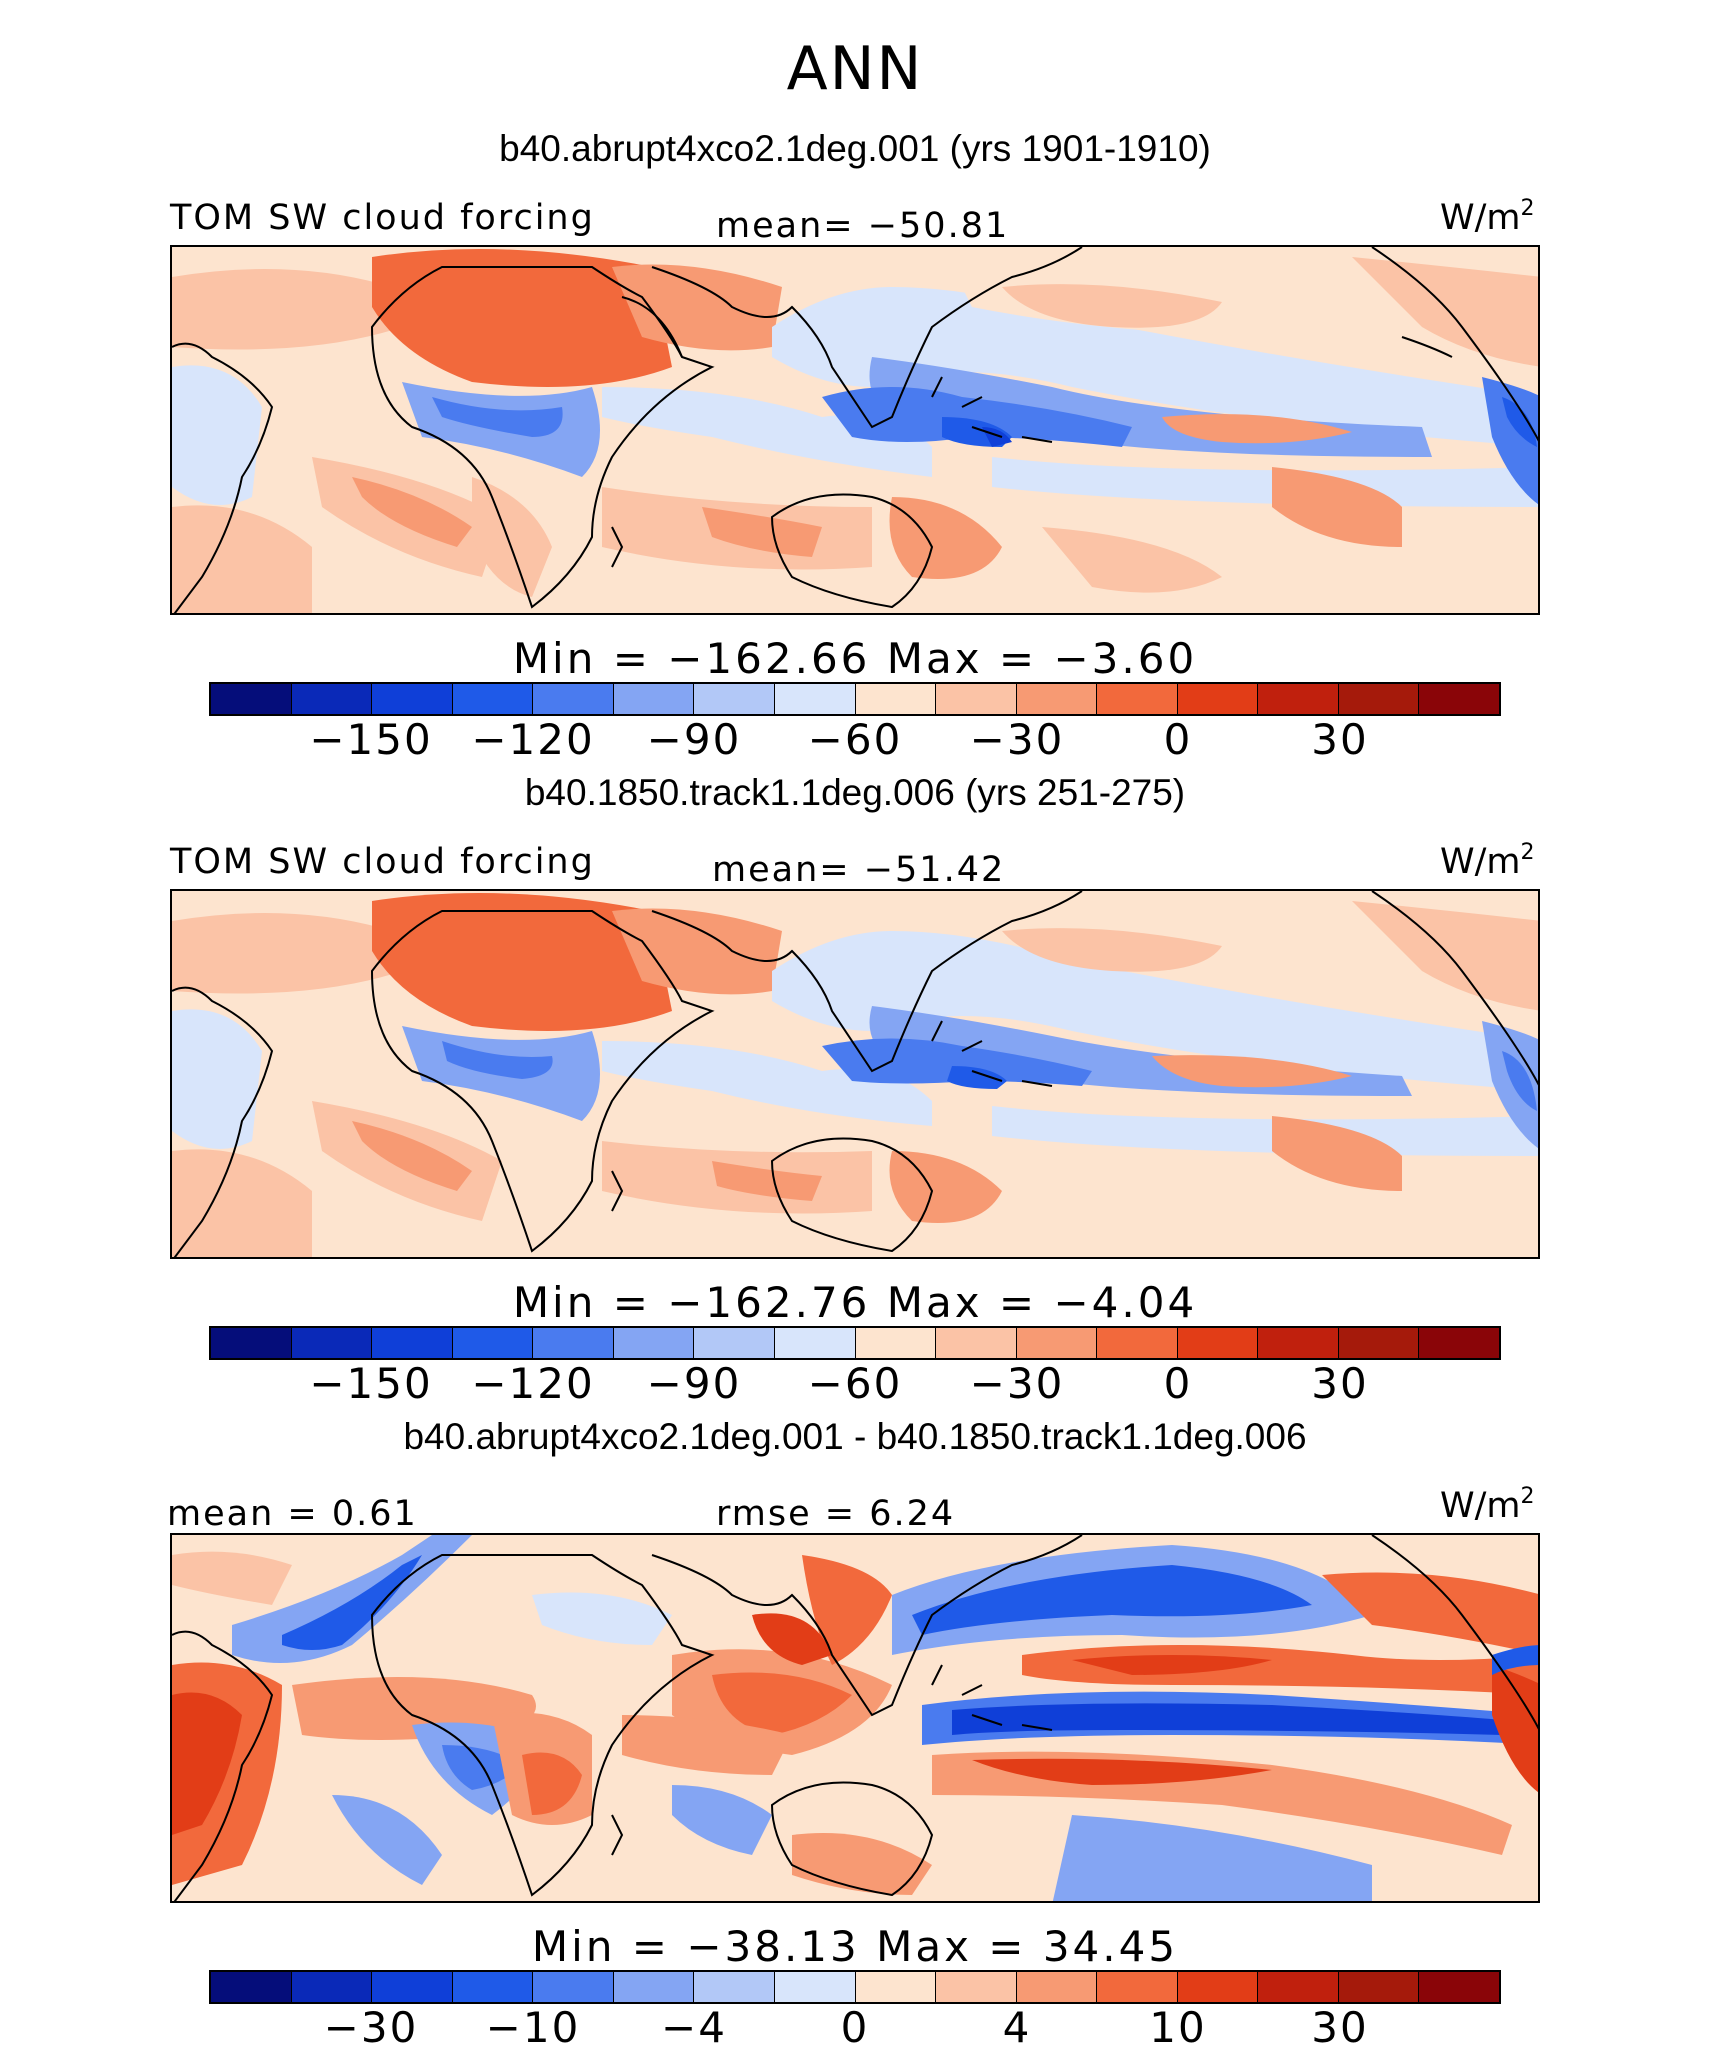 This screenshot has height=2052, width=1710. Describe the element at coordinates (1178, 739) in the screenshot. I see `panel-1-colorbar-tick: 0` at that location.